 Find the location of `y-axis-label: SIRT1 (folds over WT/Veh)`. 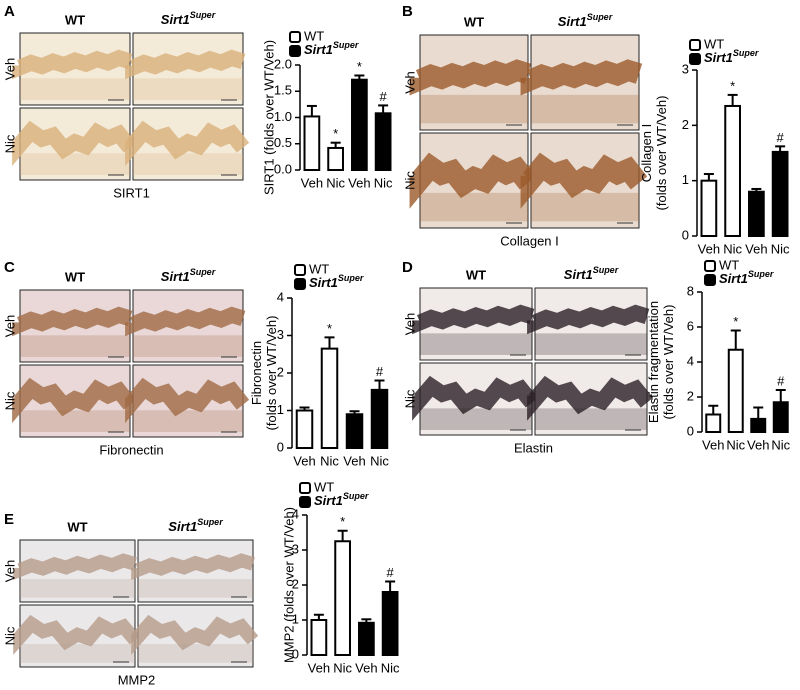

y-axis-label: SIRT1 (folds over WT/Veh) is located at coordinates (268, 117).